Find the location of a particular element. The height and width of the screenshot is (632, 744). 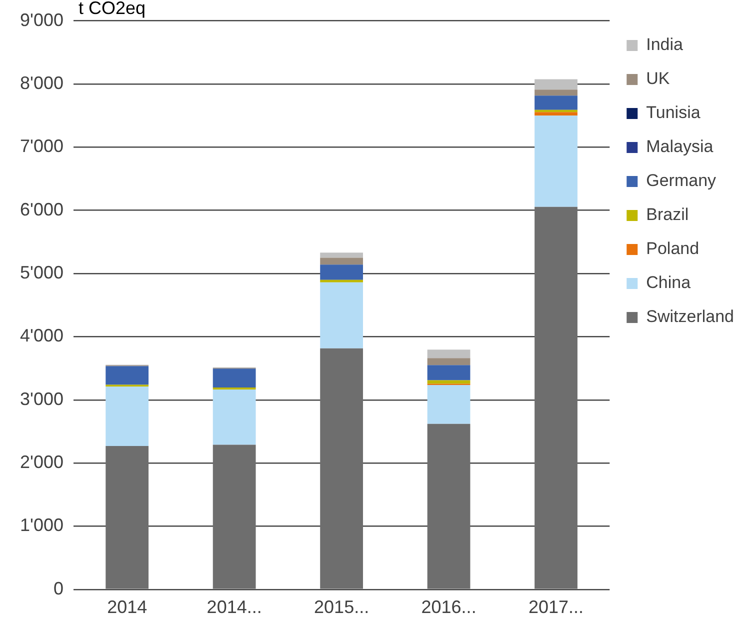

legend-label: Brazil is located at coordinates (667, 214).